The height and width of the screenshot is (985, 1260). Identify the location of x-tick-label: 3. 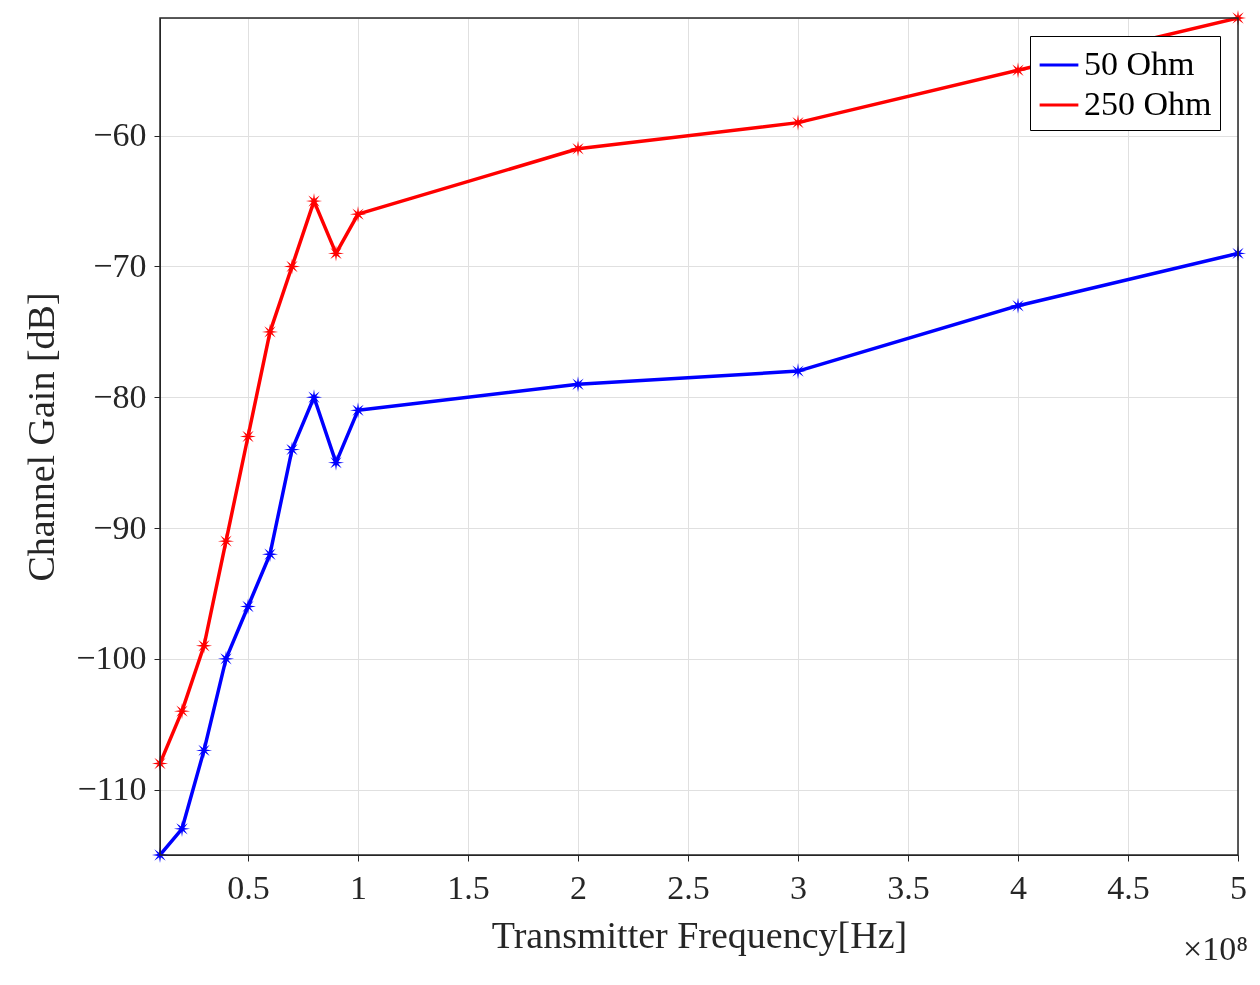
(798, 887).